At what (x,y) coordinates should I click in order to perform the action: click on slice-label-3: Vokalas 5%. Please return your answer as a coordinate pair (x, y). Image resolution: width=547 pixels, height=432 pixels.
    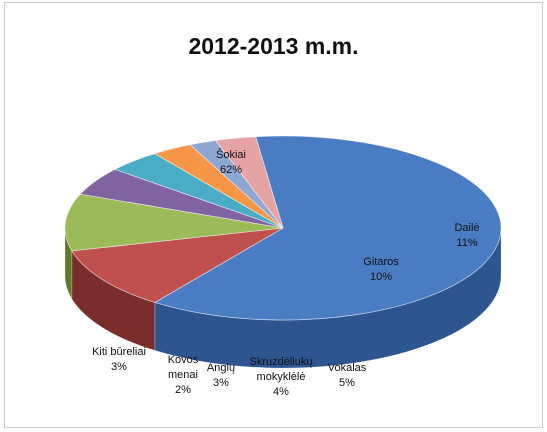
    Looking at the image, I should click on (347, 375).